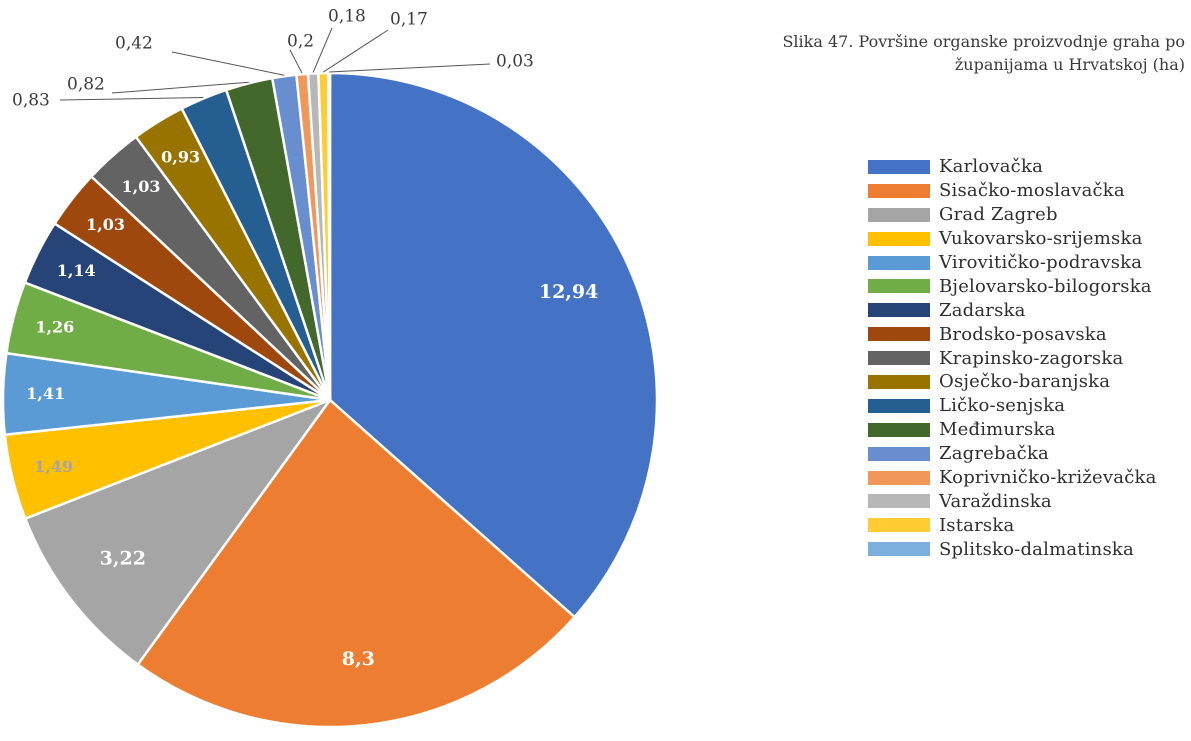  What do you see at coordinates (977, 525) in the screenshot?
I see `legend-label: Istarska` at bounding box center [977, 525].